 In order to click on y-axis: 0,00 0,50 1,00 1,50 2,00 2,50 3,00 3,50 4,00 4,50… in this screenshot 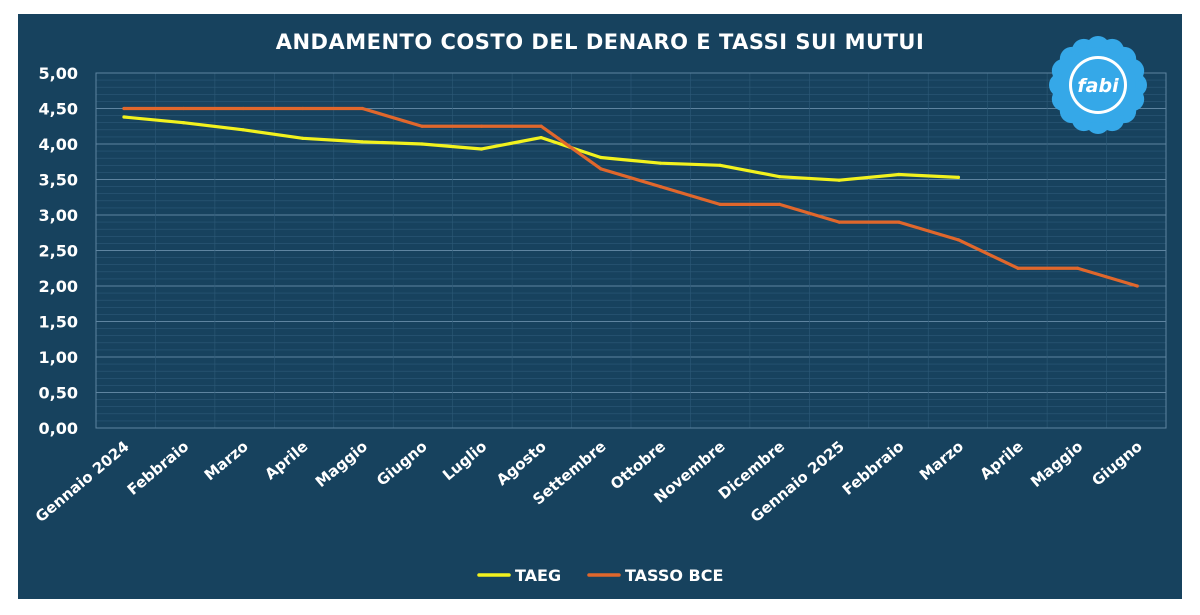, I will do `click(58, 251)`.